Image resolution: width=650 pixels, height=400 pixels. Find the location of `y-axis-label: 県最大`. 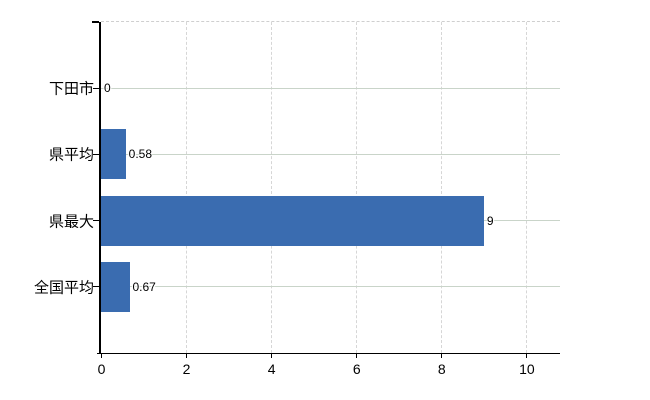

y-axis-label: 県最大 is located at coordinates (71, 222).